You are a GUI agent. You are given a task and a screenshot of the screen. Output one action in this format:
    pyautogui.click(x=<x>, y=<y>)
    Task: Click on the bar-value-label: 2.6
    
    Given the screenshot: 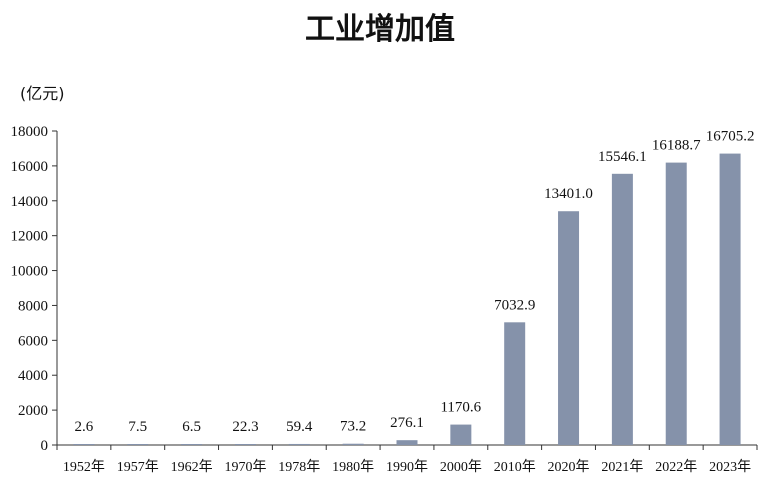 What is the action you would take?
    pyautogui.click(x=84, y=427)
    